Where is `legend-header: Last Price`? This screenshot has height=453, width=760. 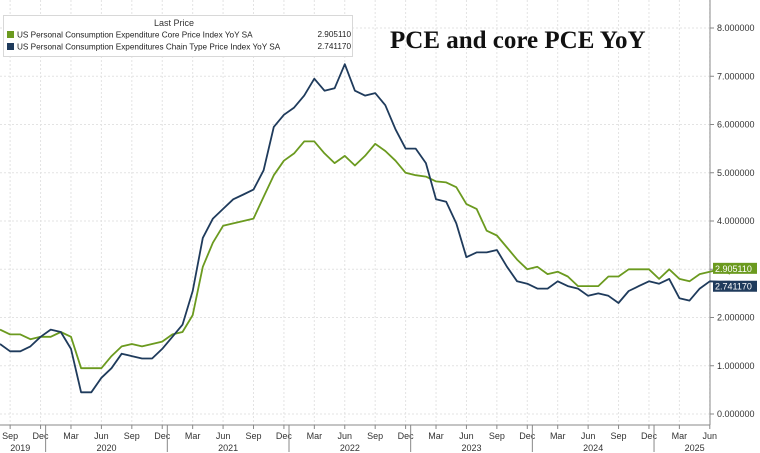 legend-header: Last Price is located at coordinates (174, 23).